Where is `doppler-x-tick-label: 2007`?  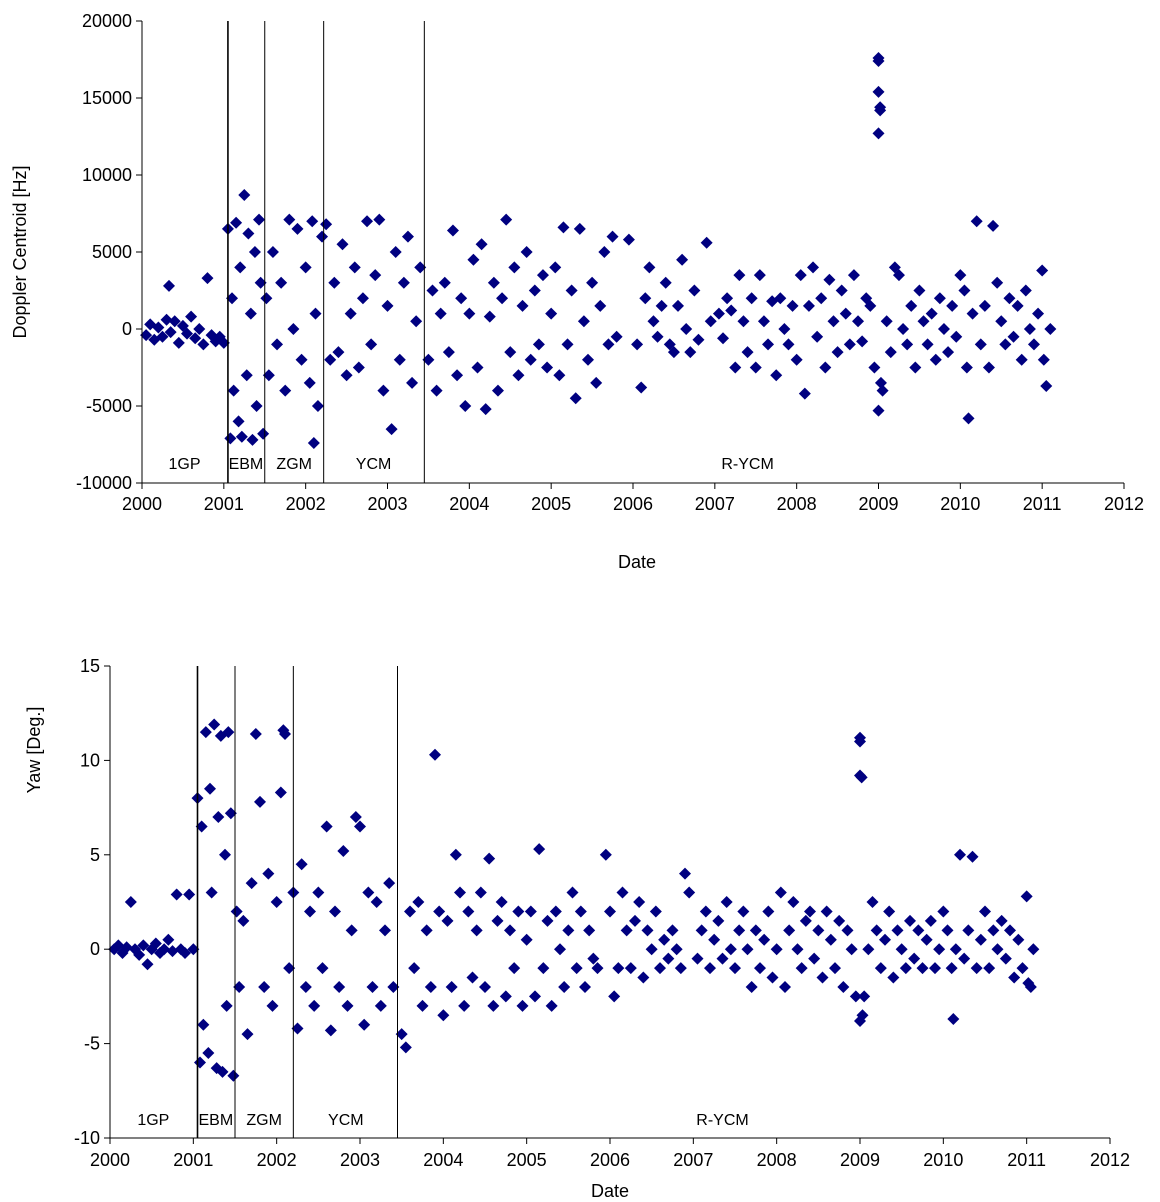
doppler-x-tick-label: 2007 is located at coordinates (715, 504).